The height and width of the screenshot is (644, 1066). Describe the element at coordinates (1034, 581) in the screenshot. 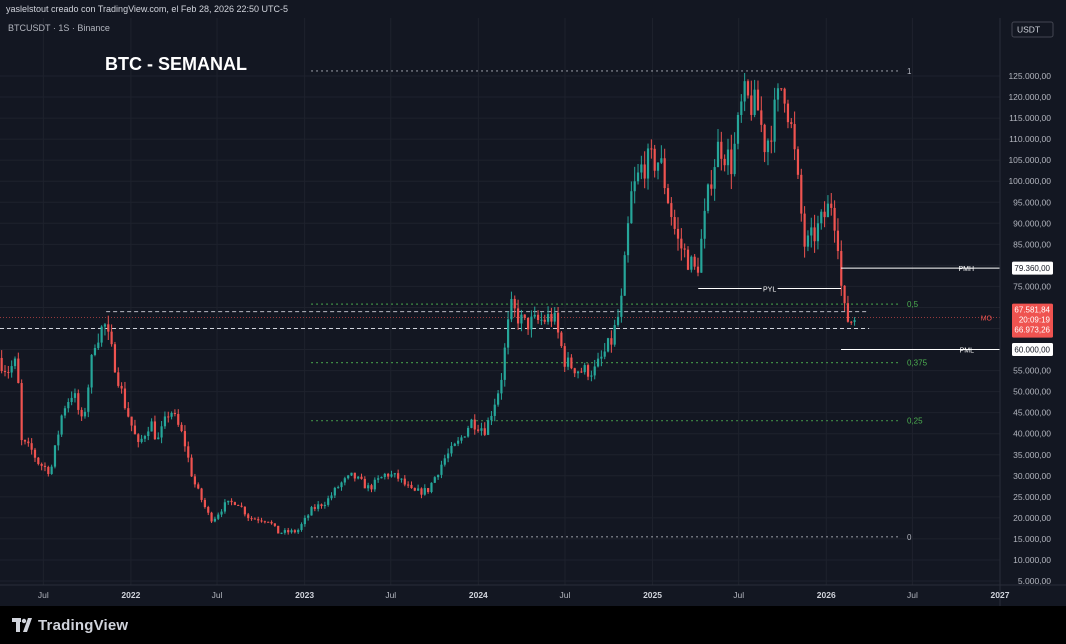

I see `y-tick-label: 5.000,00` at that location.